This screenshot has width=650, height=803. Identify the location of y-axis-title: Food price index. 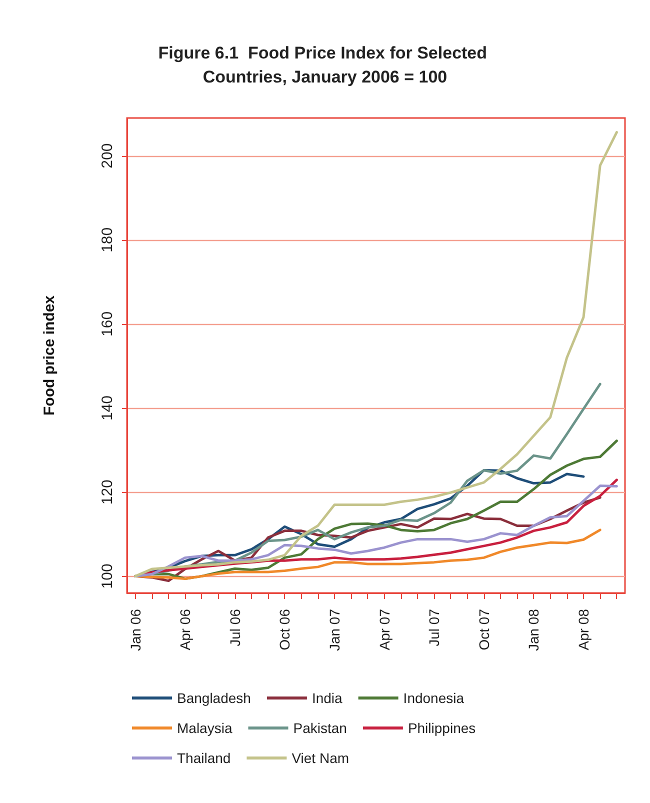
(49, 355).